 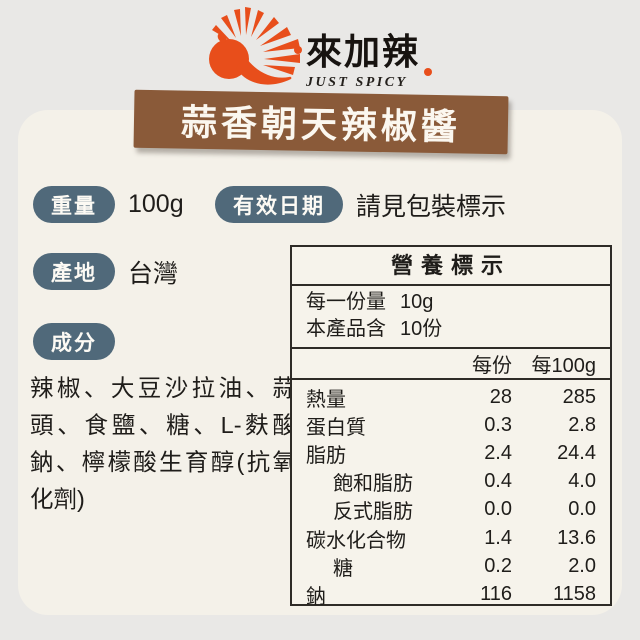 I want to click on expiry-label-badge: 有效日期, so click(x=279, y=204).